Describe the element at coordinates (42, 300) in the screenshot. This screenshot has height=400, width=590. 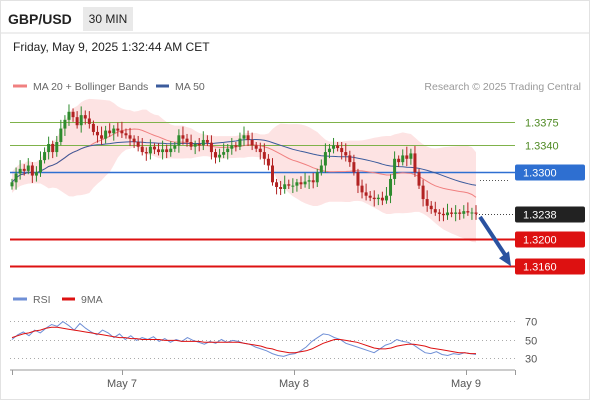
I see `rsi-legend-label: RSI` at that location.